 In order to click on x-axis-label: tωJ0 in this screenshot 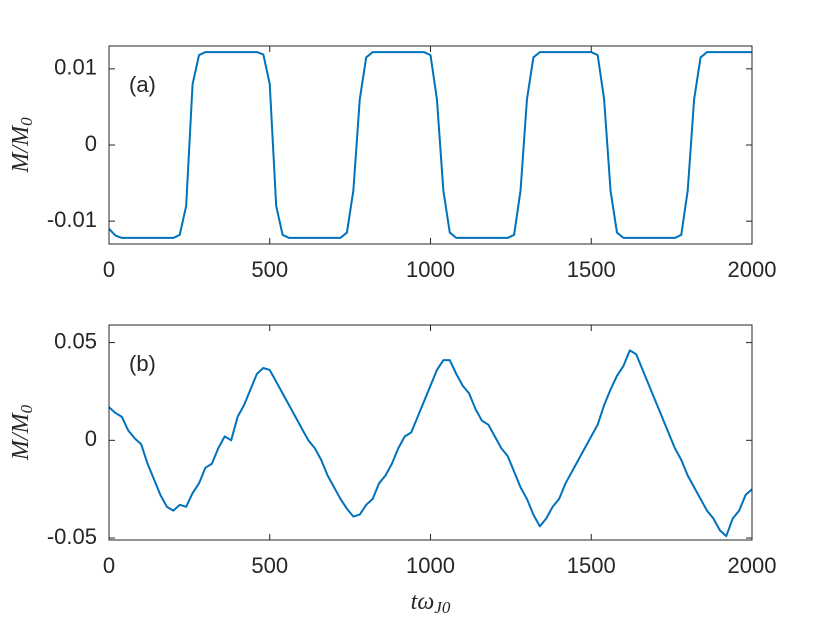, I will do `click(431, 603)`.